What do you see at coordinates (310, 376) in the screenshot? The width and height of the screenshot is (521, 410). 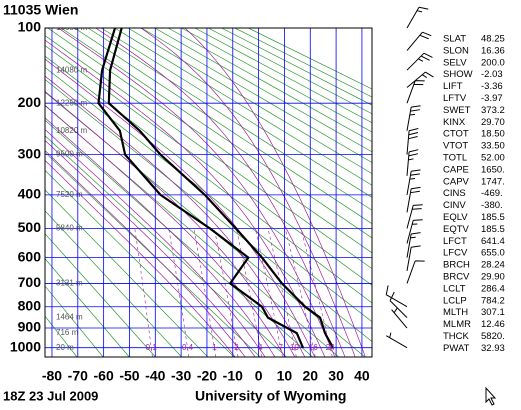 I see `x-tick-label: 20` at bounding box center [310, 376].